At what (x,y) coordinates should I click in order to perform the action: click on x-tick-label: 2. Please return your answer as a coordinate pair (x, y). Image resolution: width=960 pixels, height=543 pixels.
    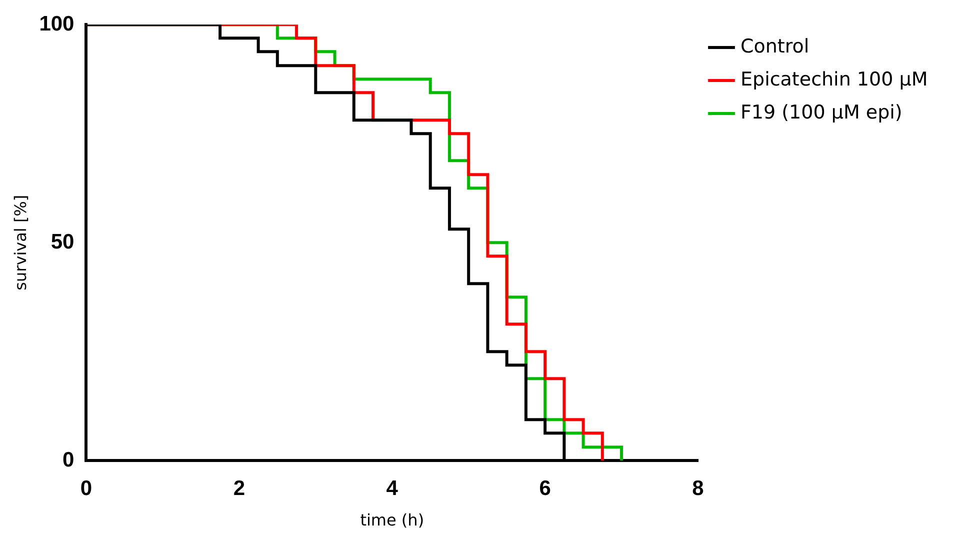
    Looking at the image, I should click on (239, 488).